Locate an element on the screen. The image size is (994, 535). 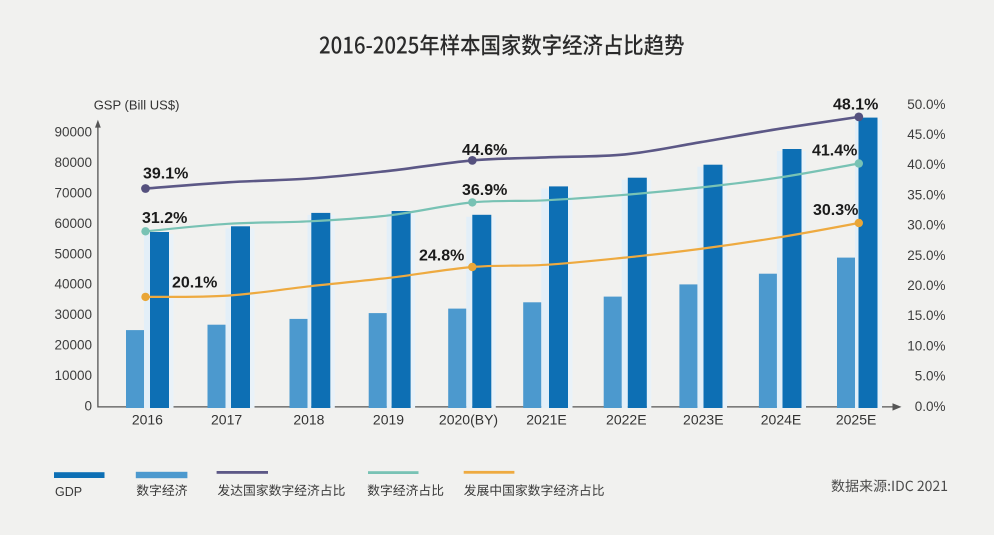
svg-text: 44.6% is located at coordinates (484, 150).